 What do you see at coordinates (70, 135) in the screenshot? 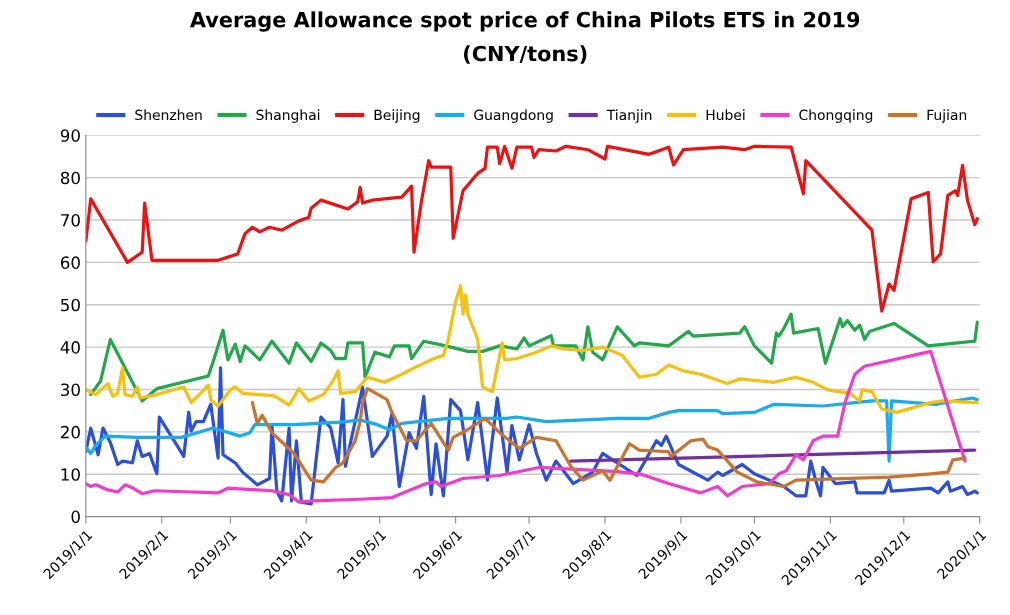
I see `y-tick-label: 90` at bounding box center [70, 135].